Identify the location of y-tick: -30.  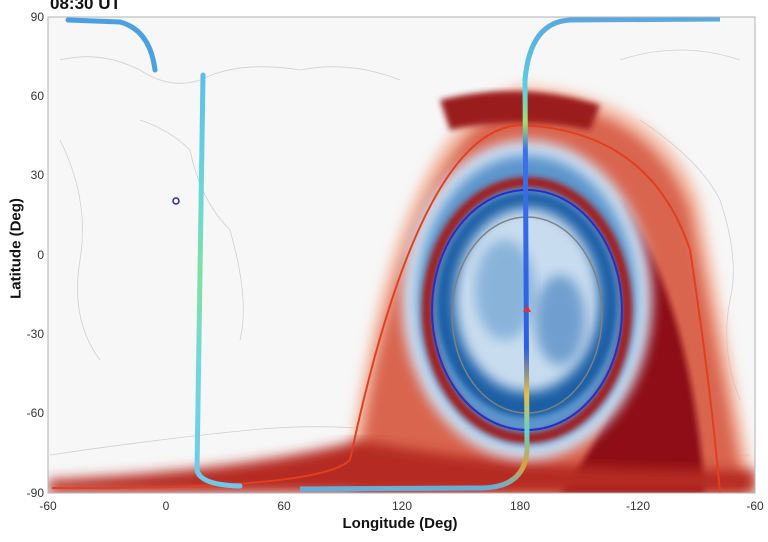
(35, 334).